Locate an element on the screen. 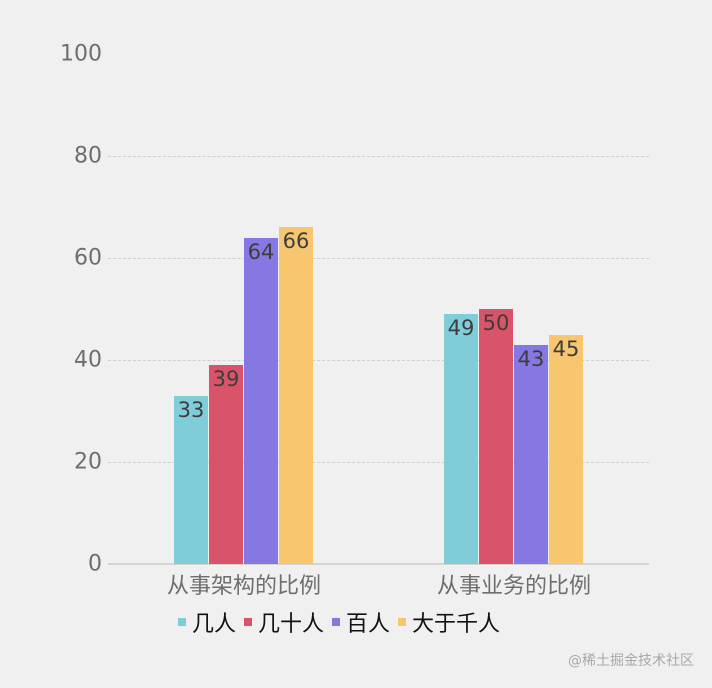 The height and width of the screenshot is (688, 712). bar-value-label: 50 is located at coordinates (496, 323).